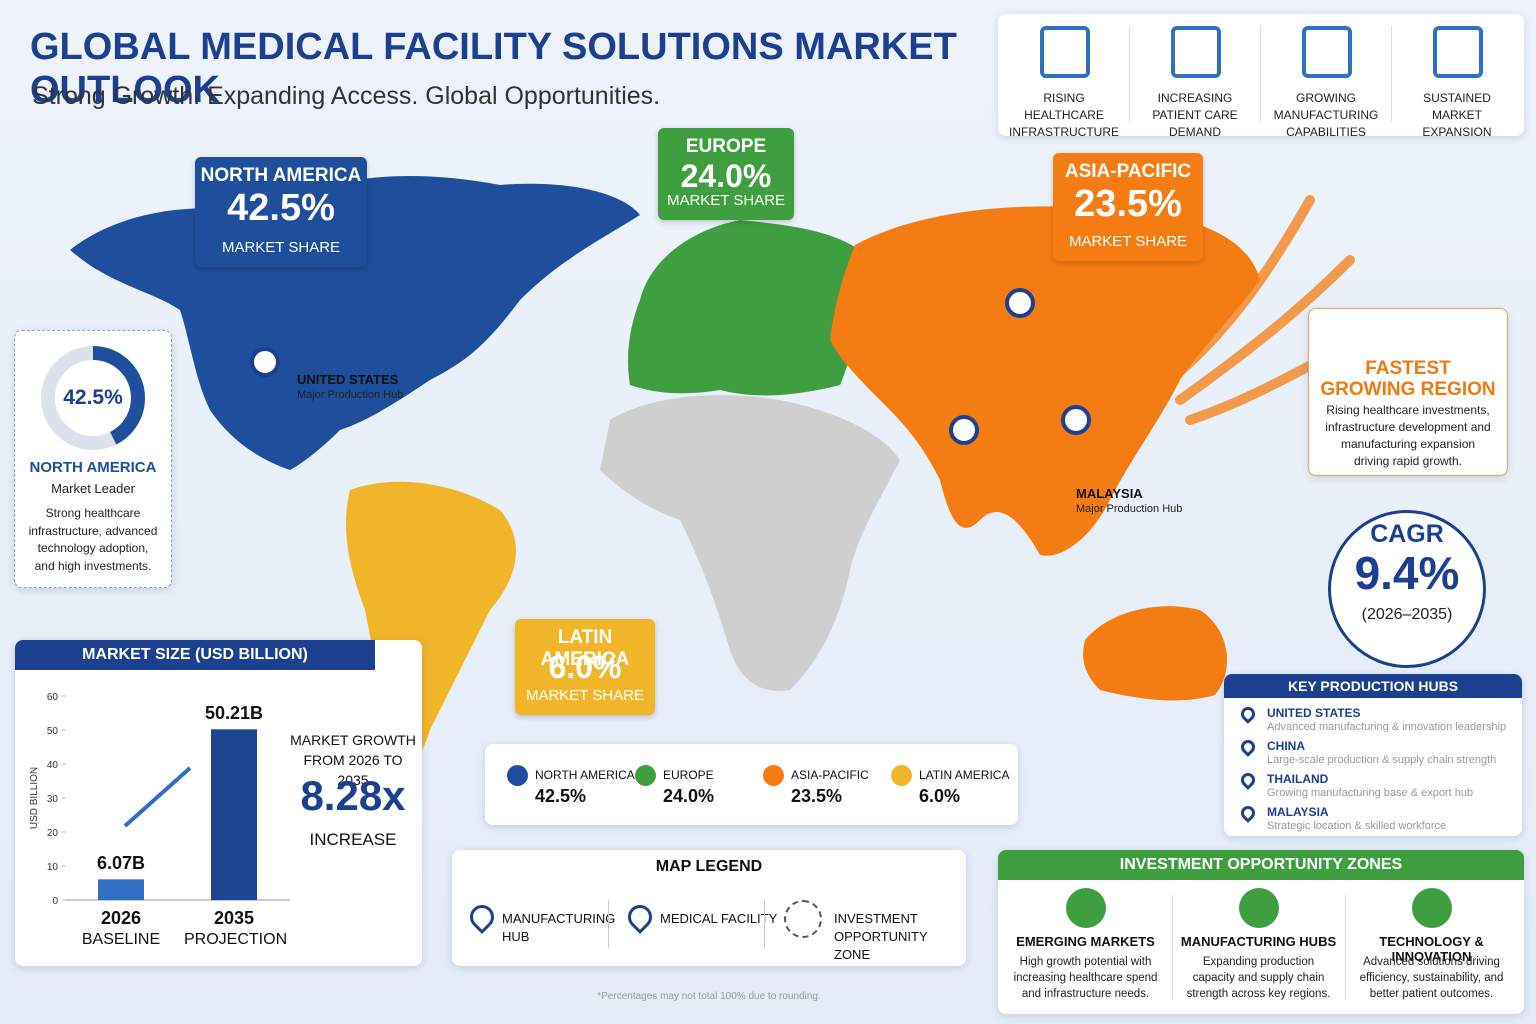 The width and height of the screenshot is (1536, 1024). Describe the element at coordinates (750, 543) in the screenshot. I see `africa` at that location.